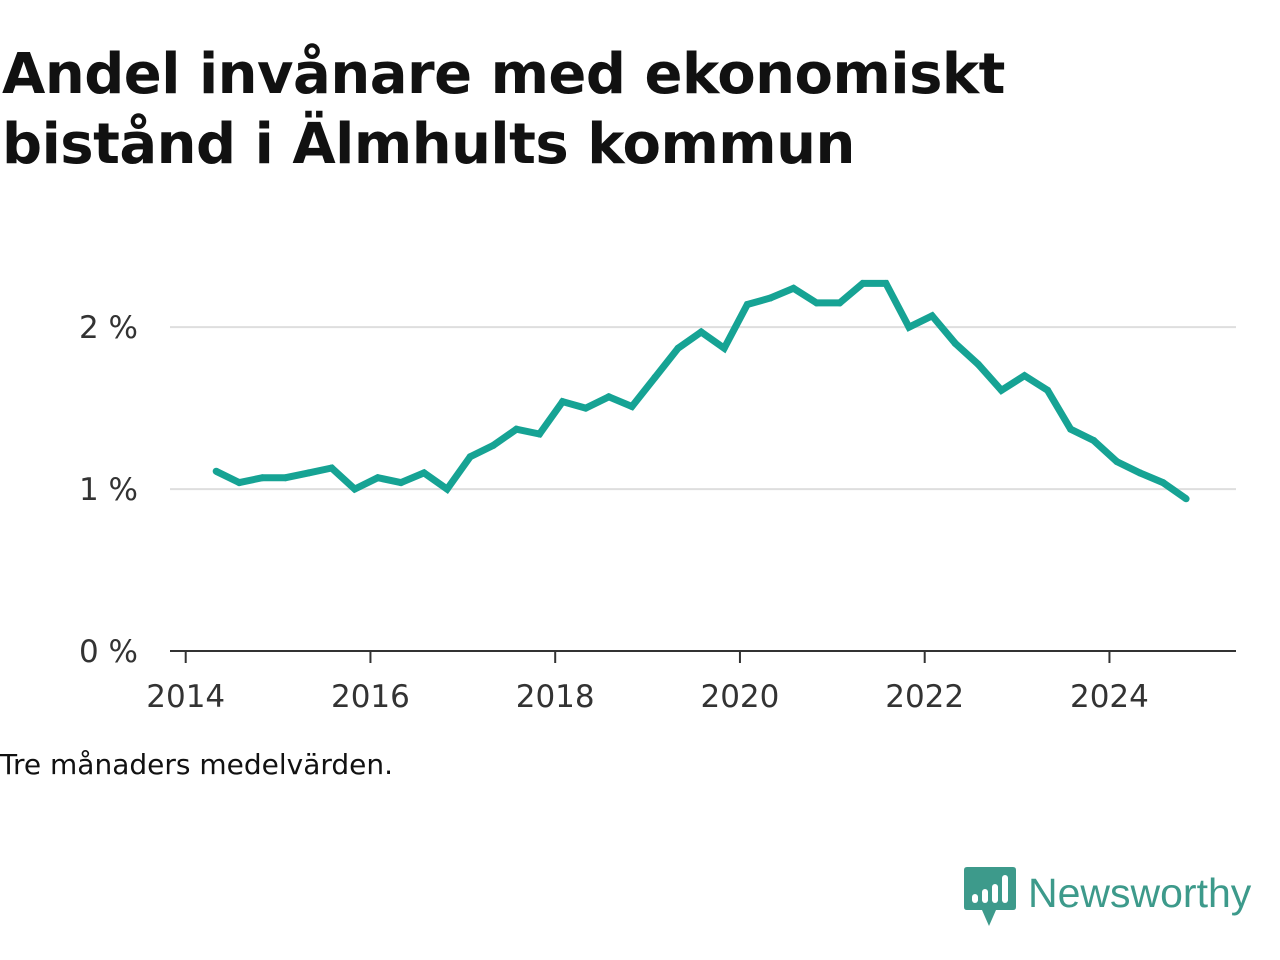 This screenshot has width=1280, height=960. What do you see at coordinates (555, 697) in the screenshot?
I see `x-tick-label: 2018` at bounding box center [555, 697].